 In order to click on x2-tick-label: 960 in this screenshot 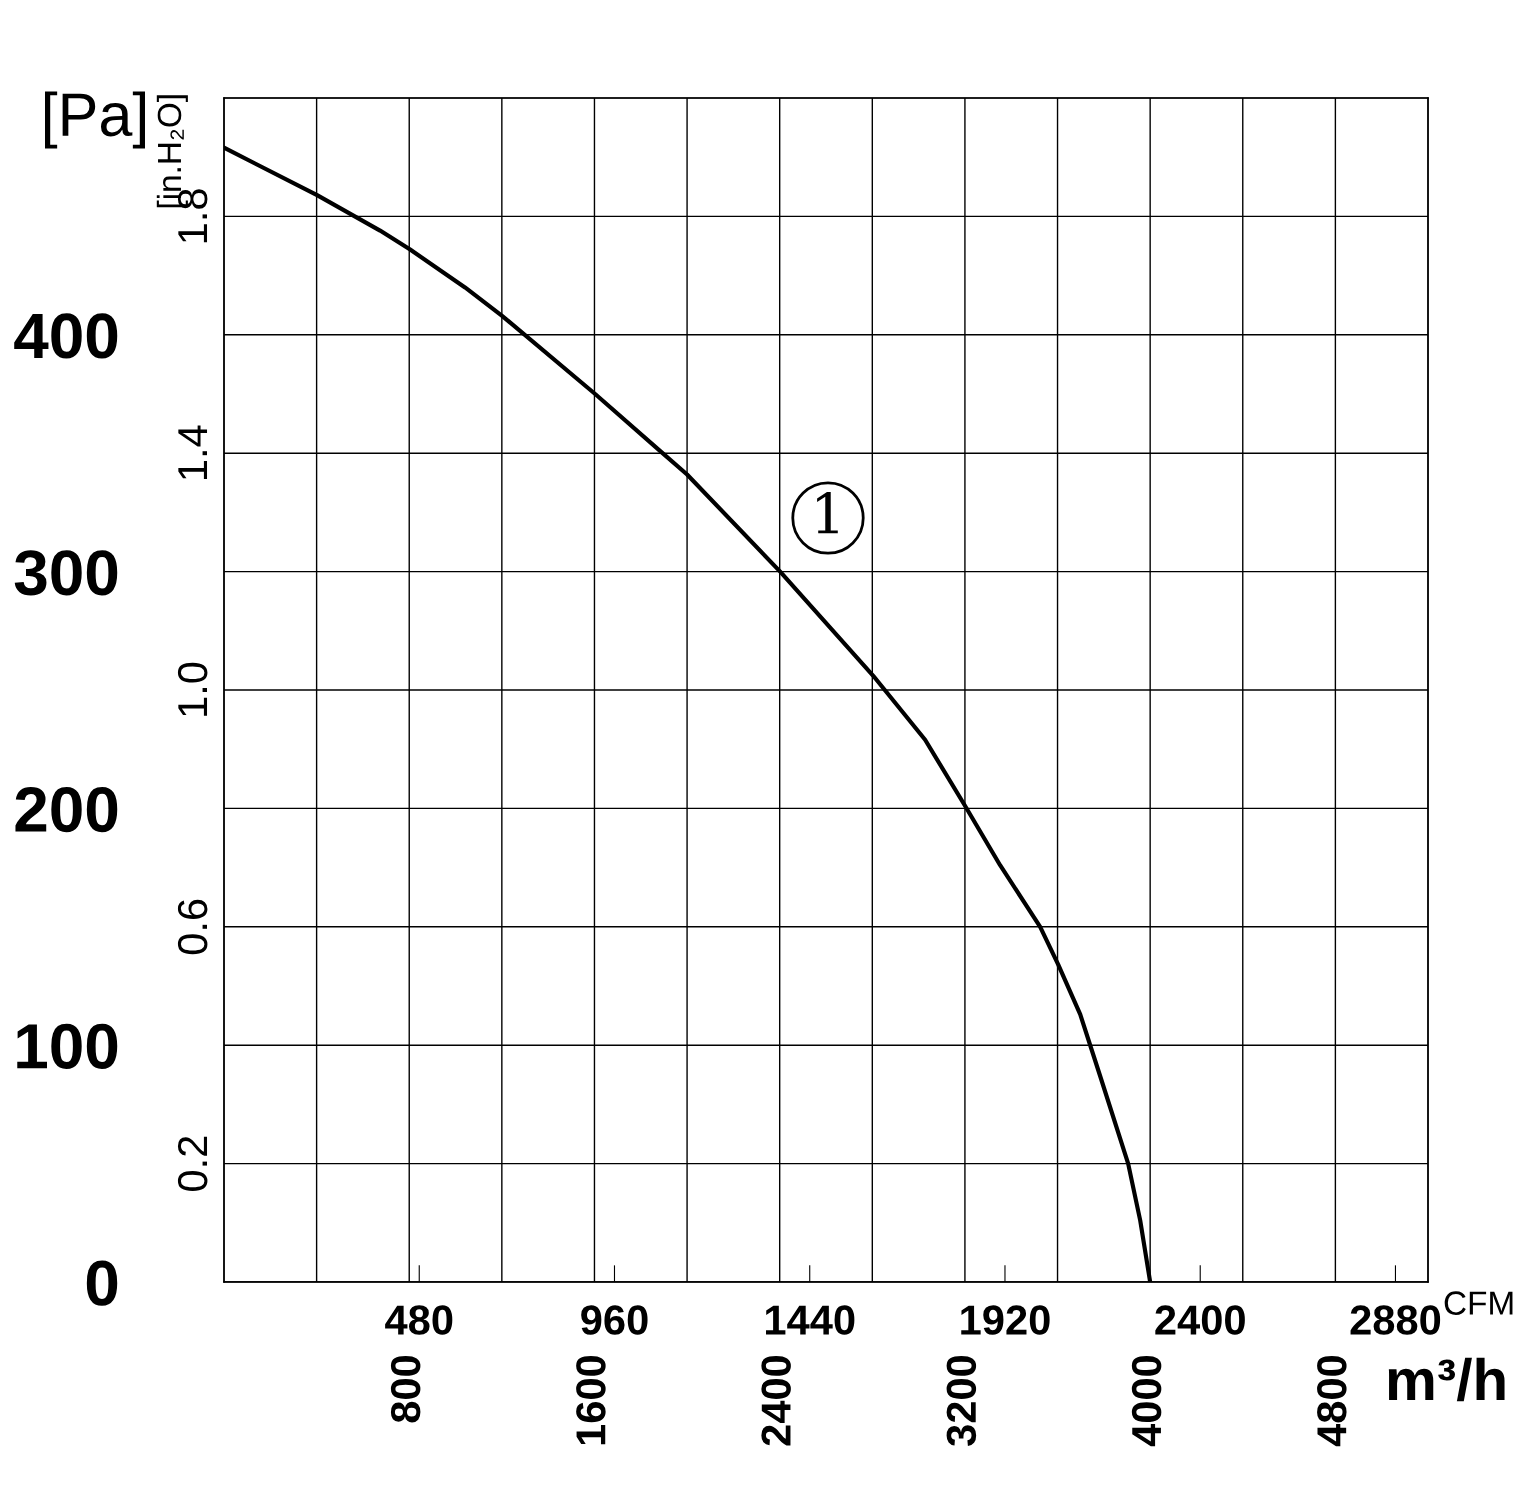, I will do `click(614, 1320)`.